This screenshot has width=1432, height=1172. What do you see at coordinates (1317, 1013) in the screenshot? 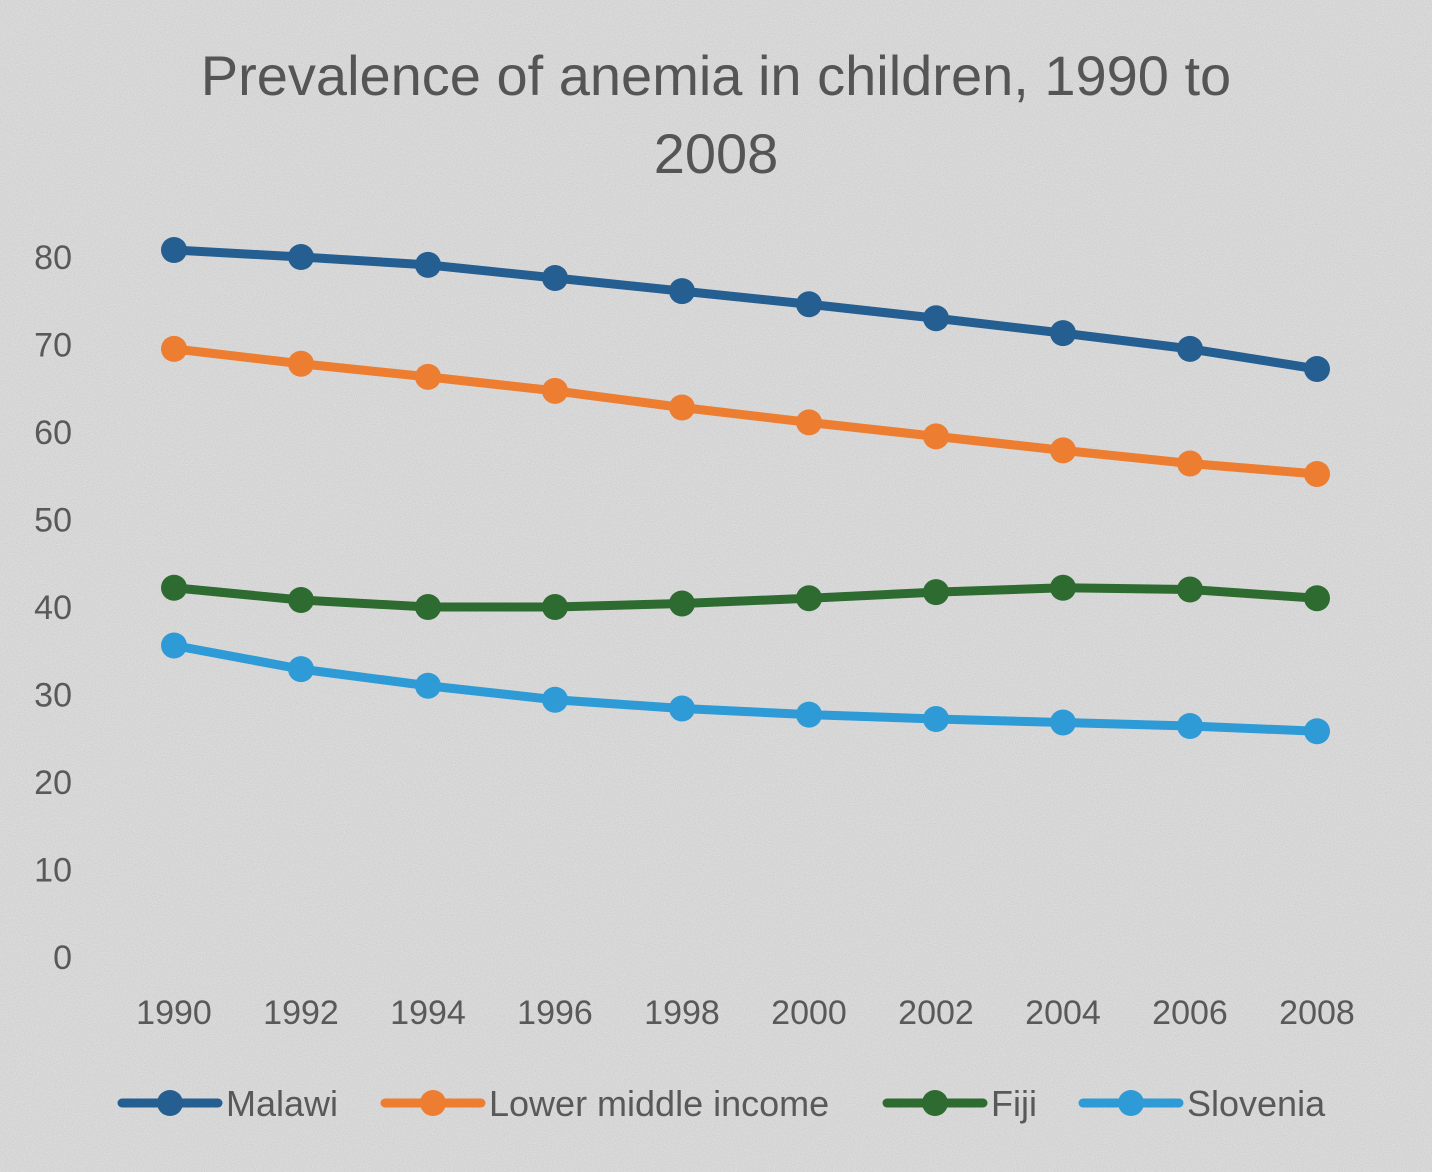
I see `x-tick-label: 2008` at bounding box center [1317, 1013].